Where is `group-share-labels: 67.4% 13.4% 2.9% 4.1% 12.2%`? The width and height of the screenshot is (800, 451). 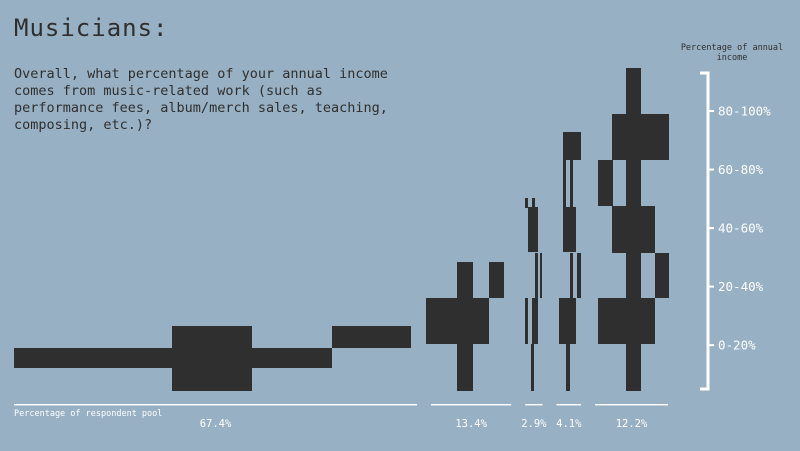 group-share-labels: 67.4% 13.4% 2.9% 4.1% 12.2% is located at coordinates (424, 424).